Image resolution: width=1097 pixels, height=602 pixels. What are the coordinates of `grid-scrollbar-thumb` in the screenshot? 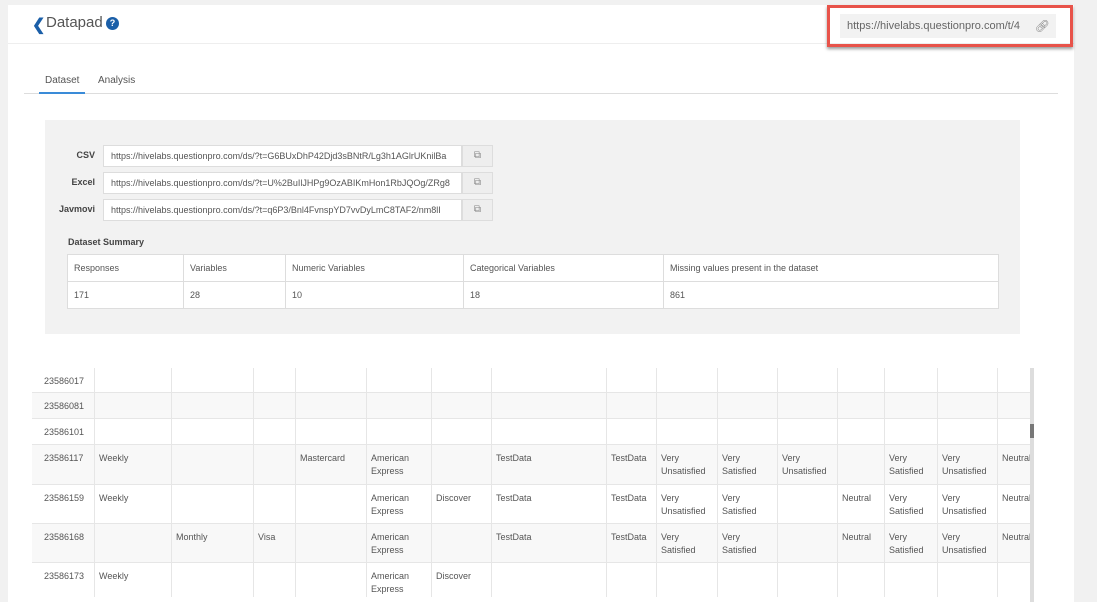 It's located at (1032, 431).